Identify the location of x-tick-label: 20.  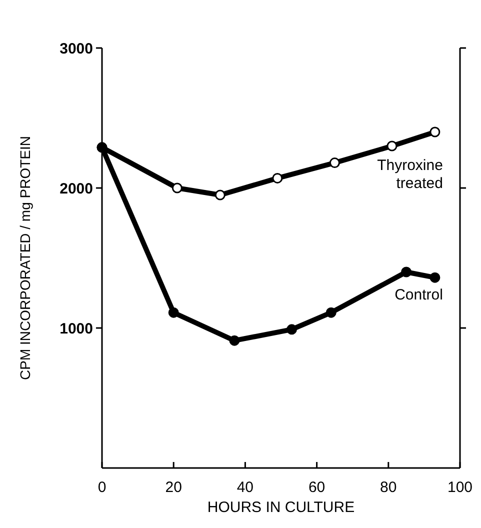
(173, 487).